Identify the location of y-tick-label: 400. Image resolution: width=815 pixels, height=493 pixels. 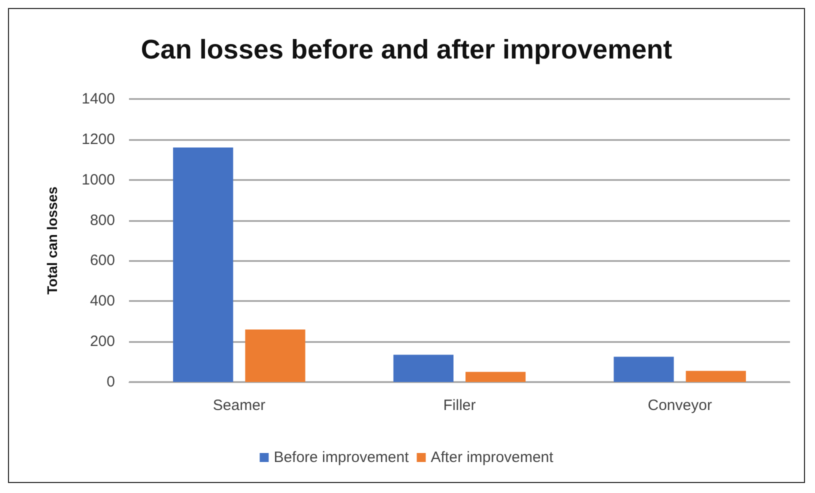
(102, 301).